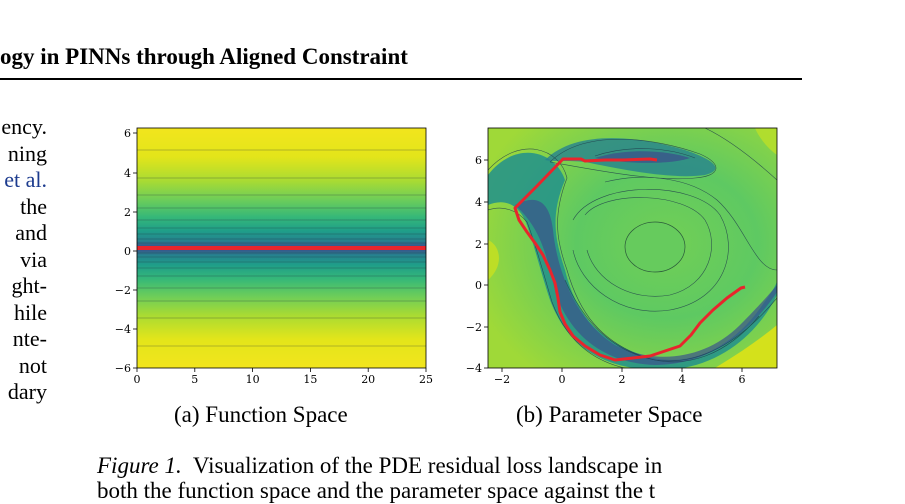 Image resolution: width=905 pixels, height=504 pixels. I want to click on bottom-right-peak, so click(746, 346).